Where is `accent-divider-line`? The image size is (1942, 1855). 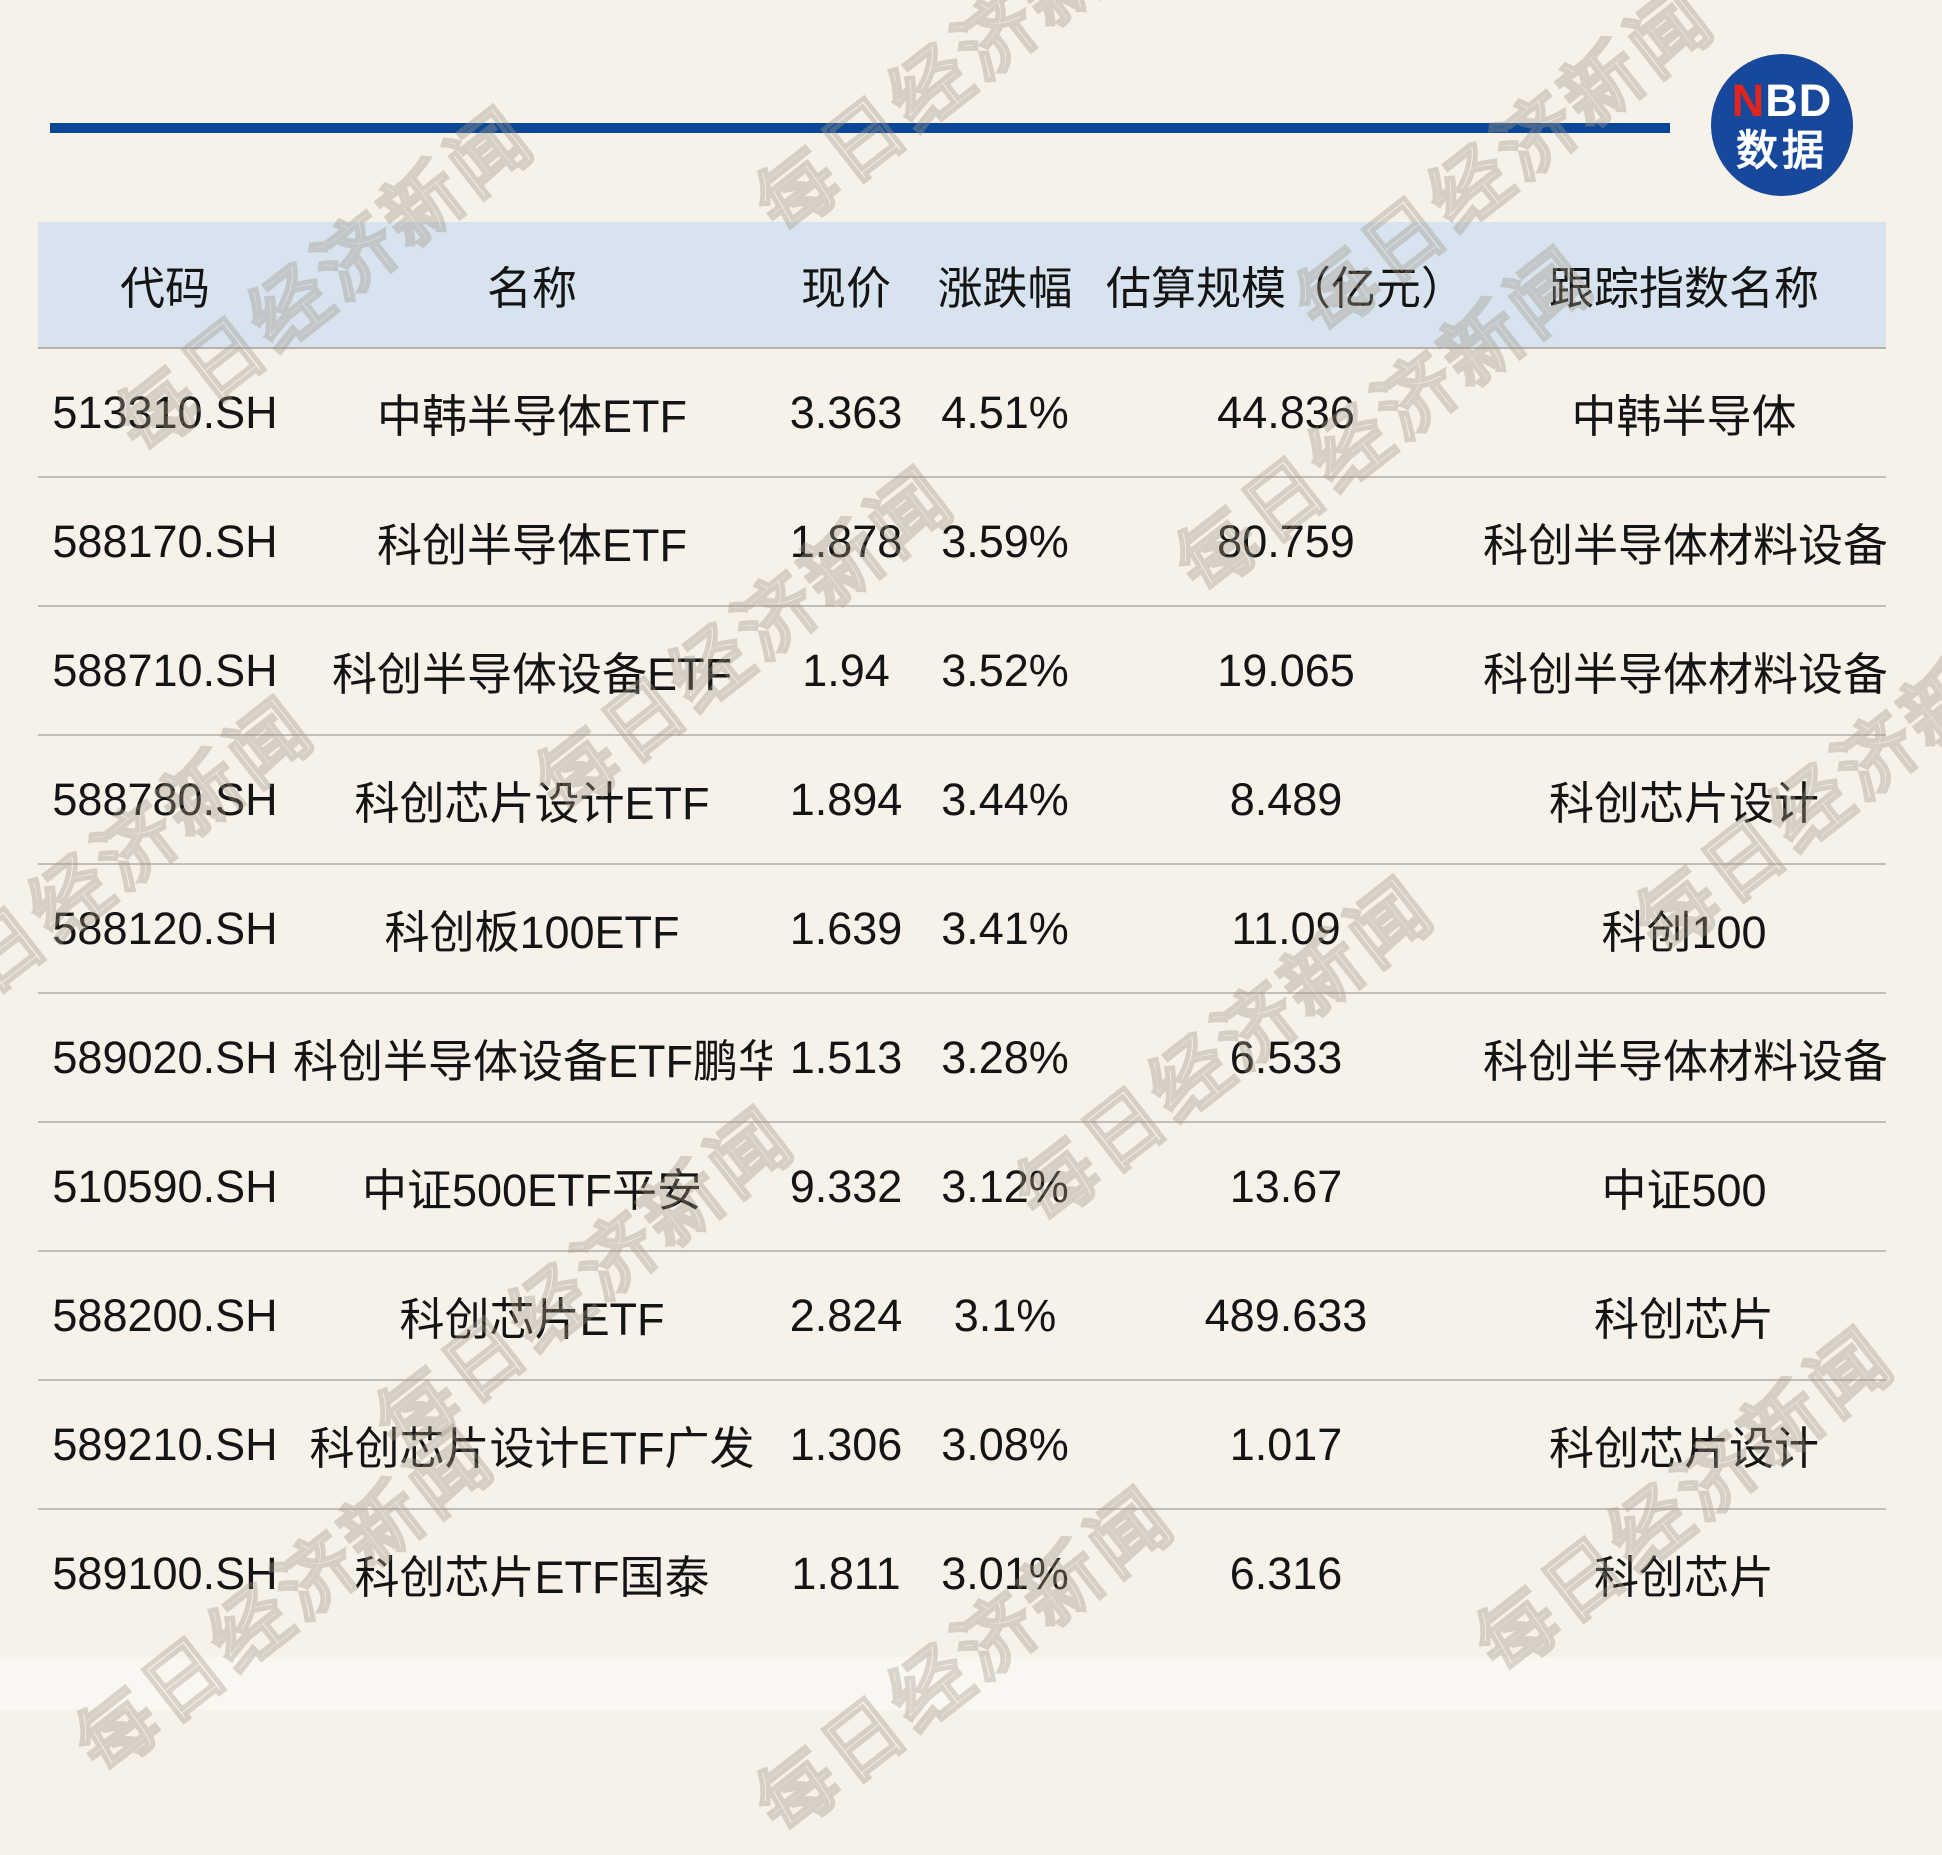 accent-divider-line is located at coordinates (860, 128).